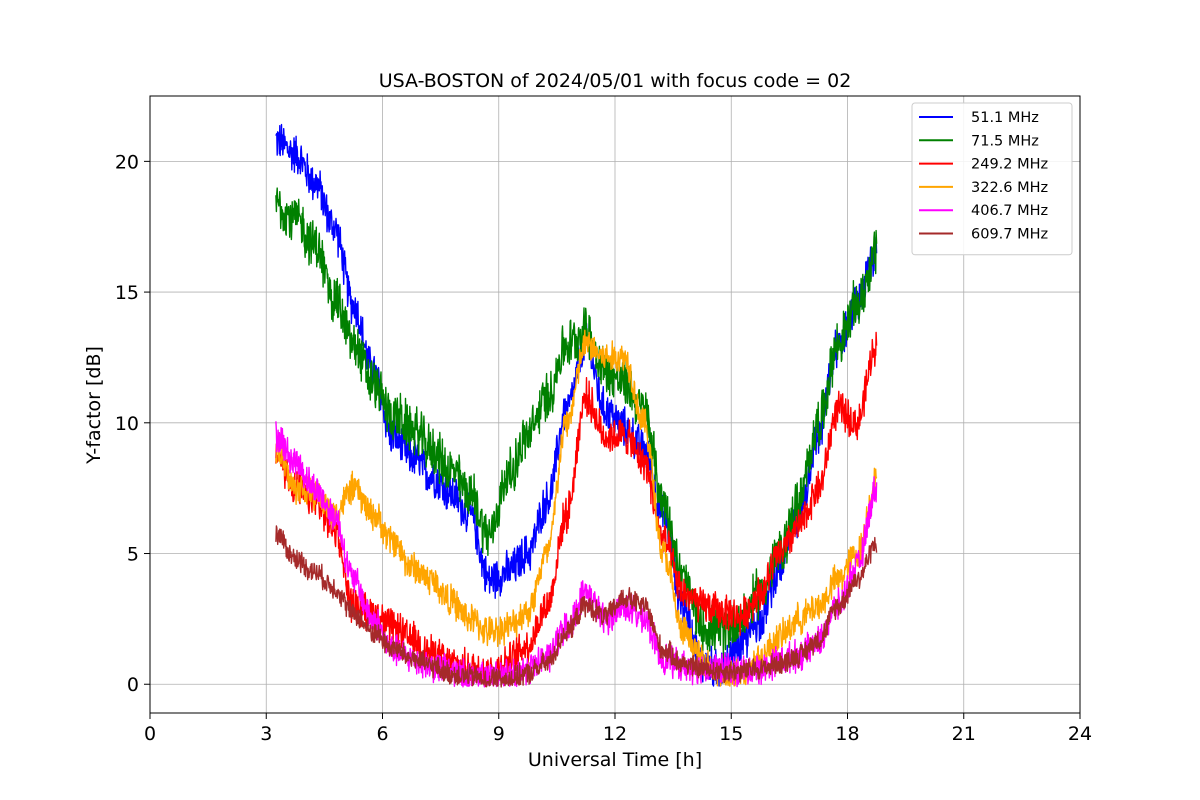  Describe the element at coordinates (127, 293) in the screenshot. I see `y-tick-label: 15` at that location.